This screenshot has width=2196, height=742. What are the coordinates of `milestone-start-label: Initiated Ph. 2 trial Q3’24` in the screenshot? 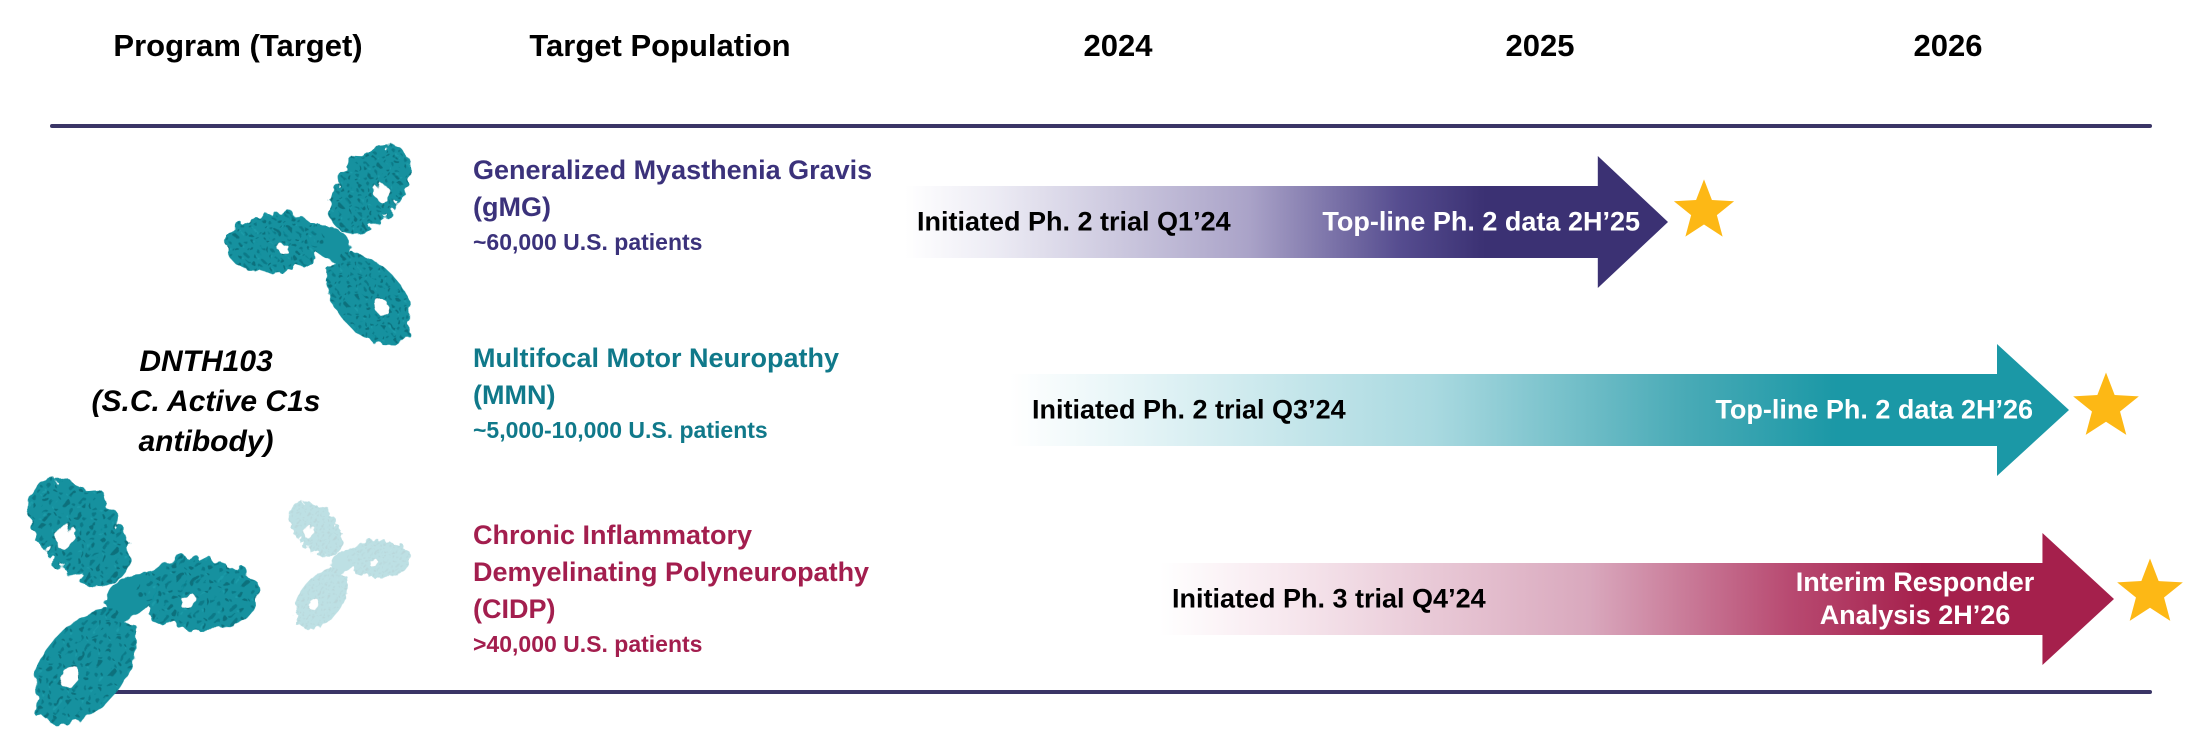 It's located at (1189, 409).